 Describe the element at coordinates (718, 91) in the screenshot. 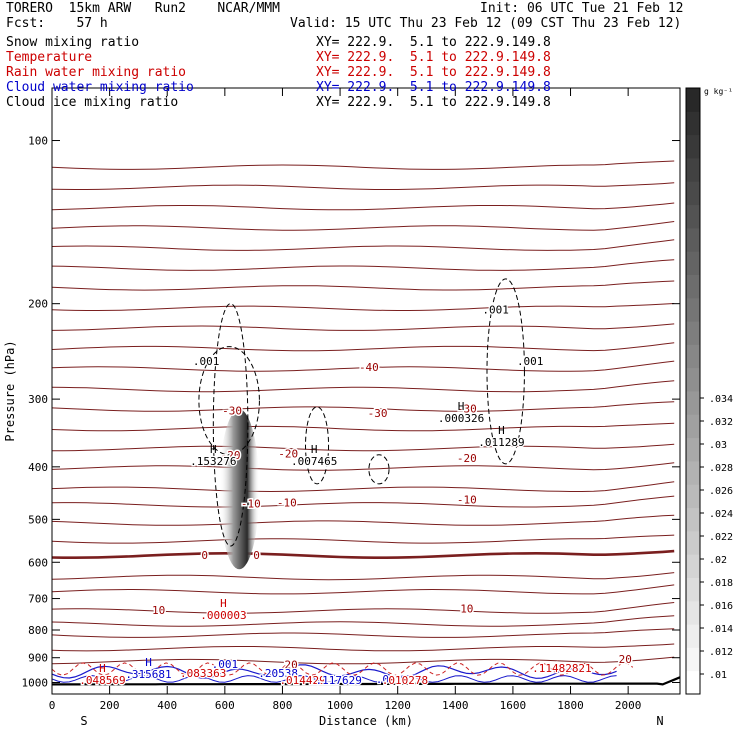

I see `colorbar-unit: g kg⁻¹` at that location.